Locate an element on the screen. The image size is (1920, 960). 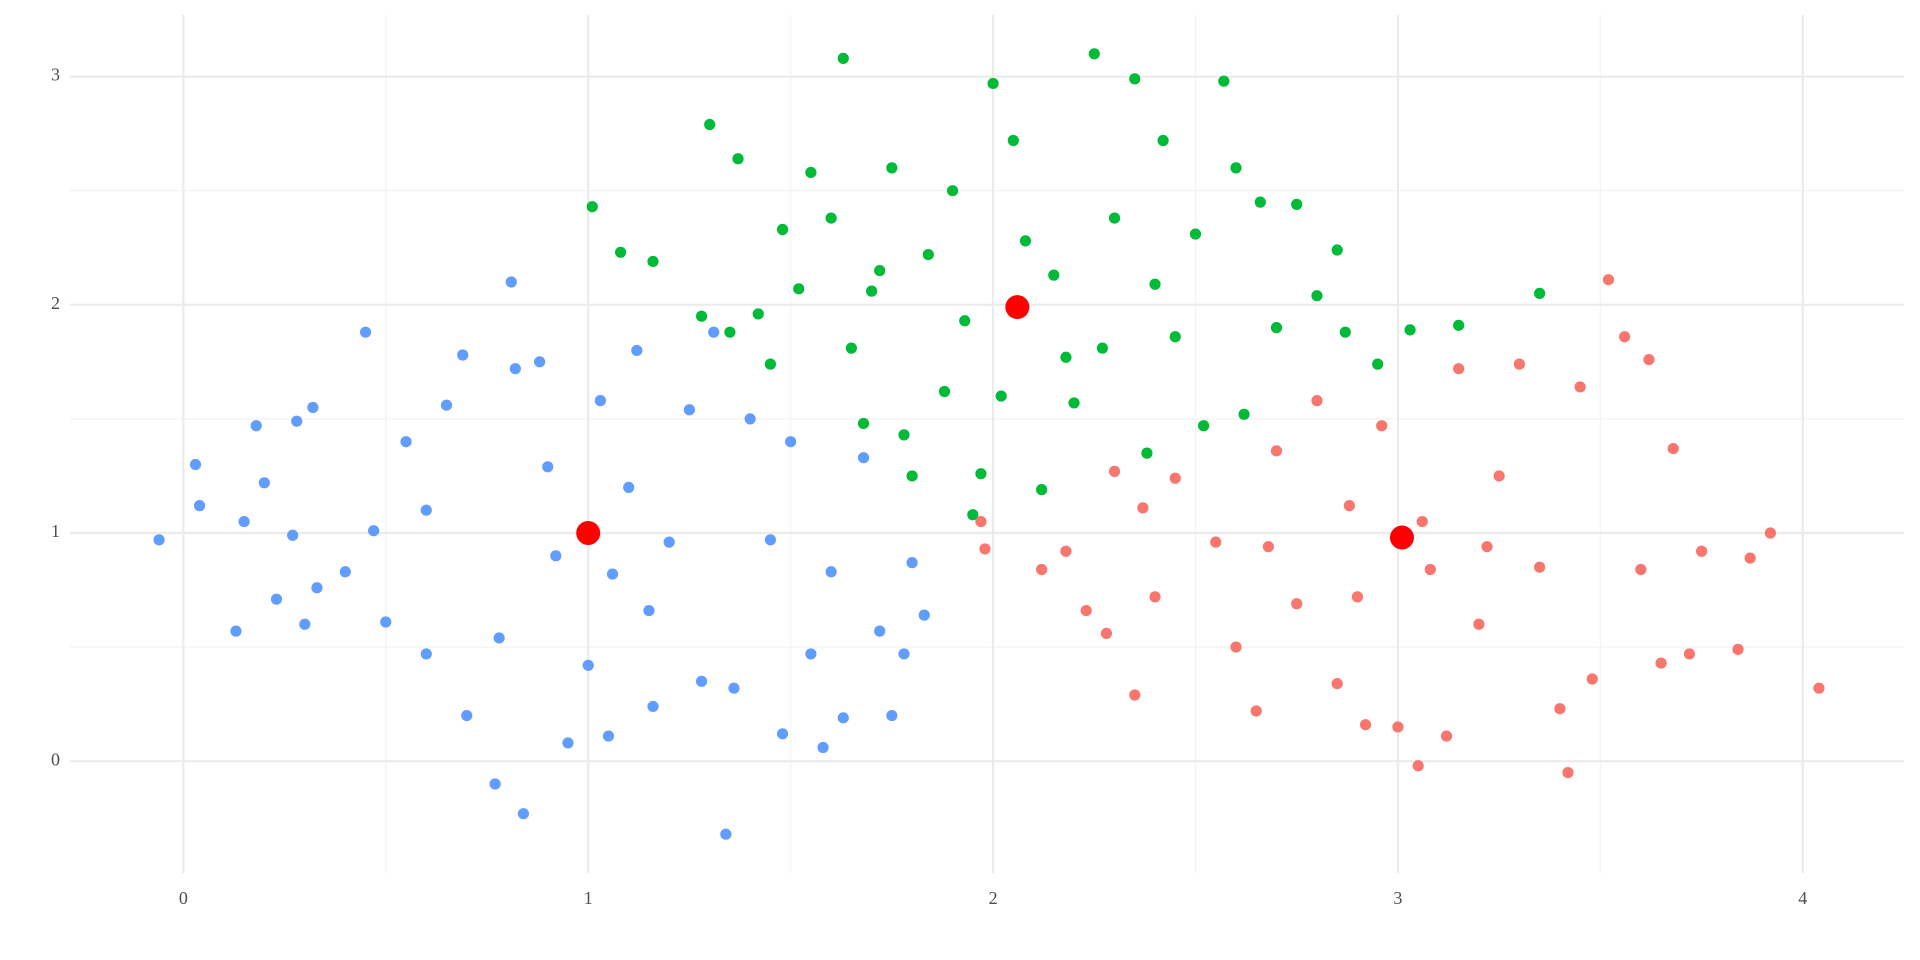
x-tick-label: 4 is located at coordinates (1802, 898).